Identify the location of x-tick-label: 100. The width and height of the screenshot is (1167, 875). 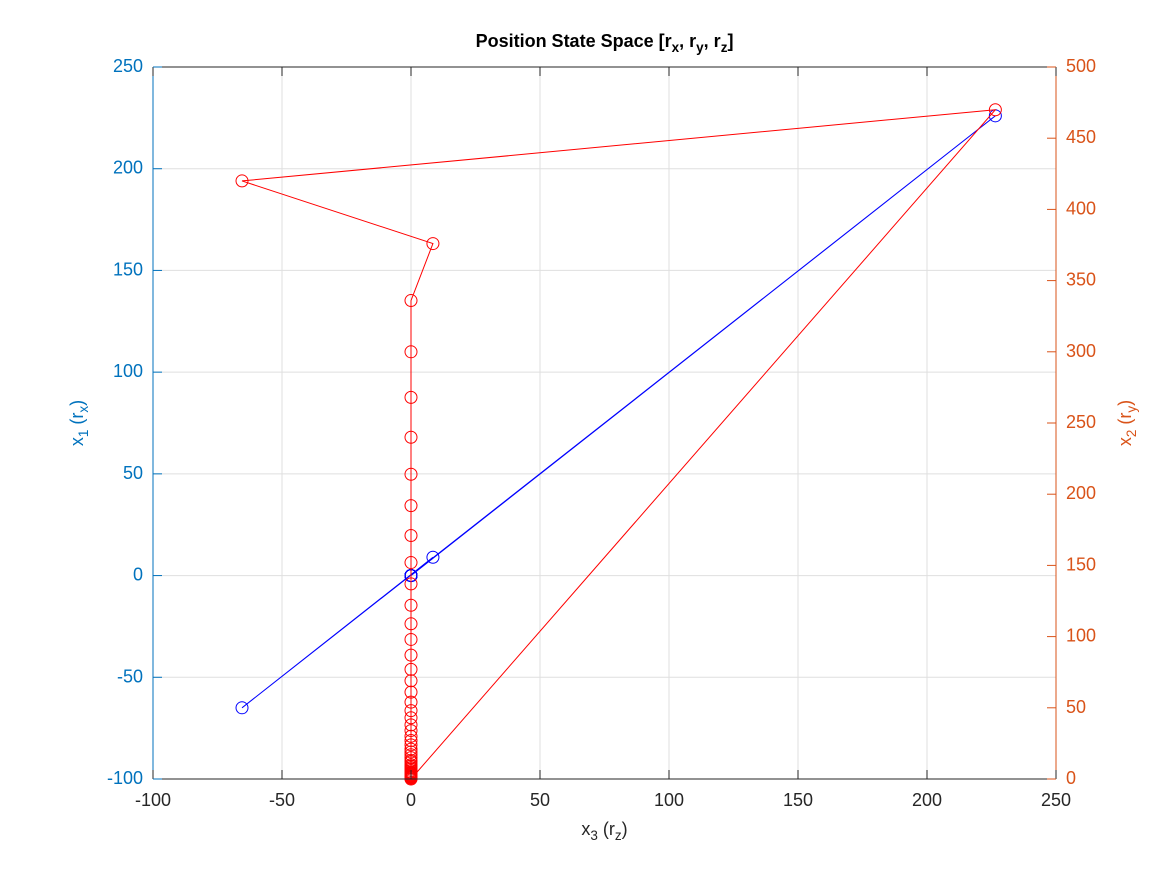
(669, 800).